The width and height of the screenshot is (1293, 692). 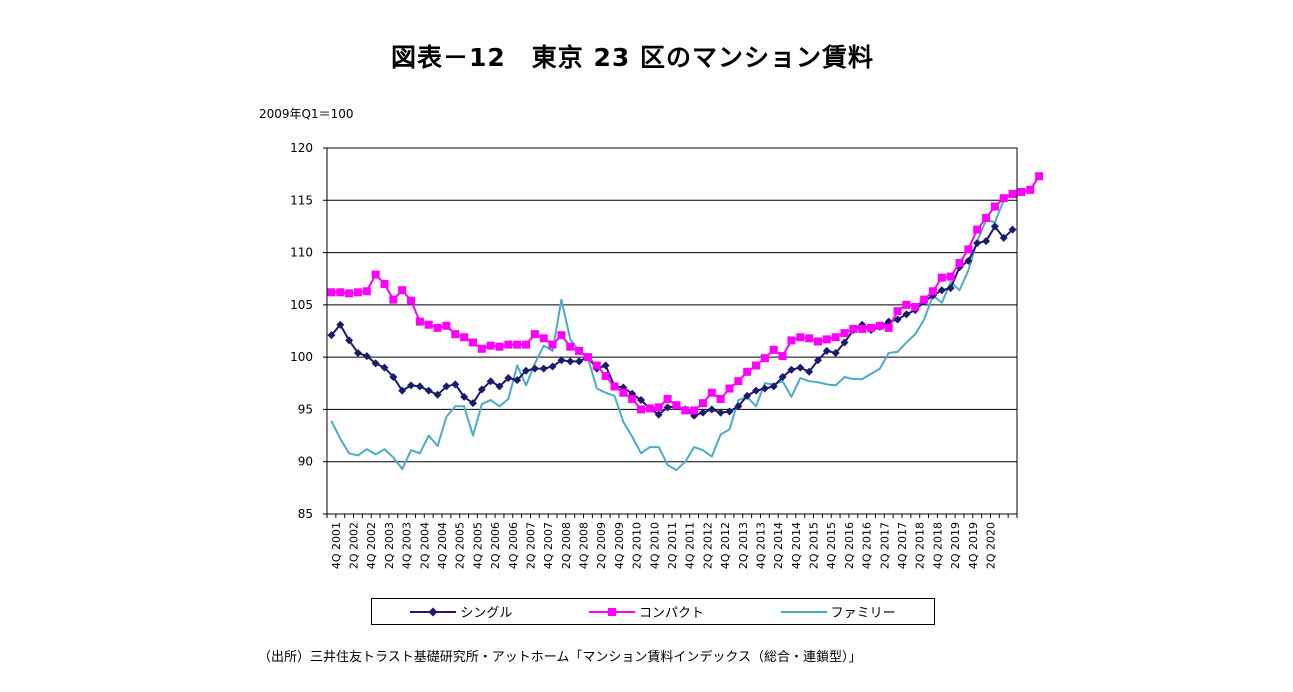 I want to click on x-tick-label: 2Q 2009, so click(x=601, y=545).